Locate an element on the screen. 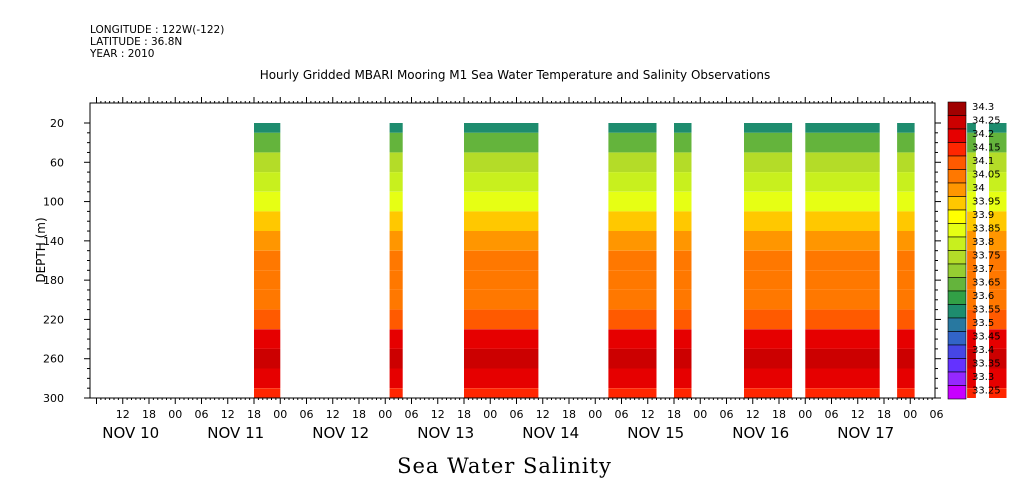  legend-label: 33.6 is located at coordinates (983, 296).